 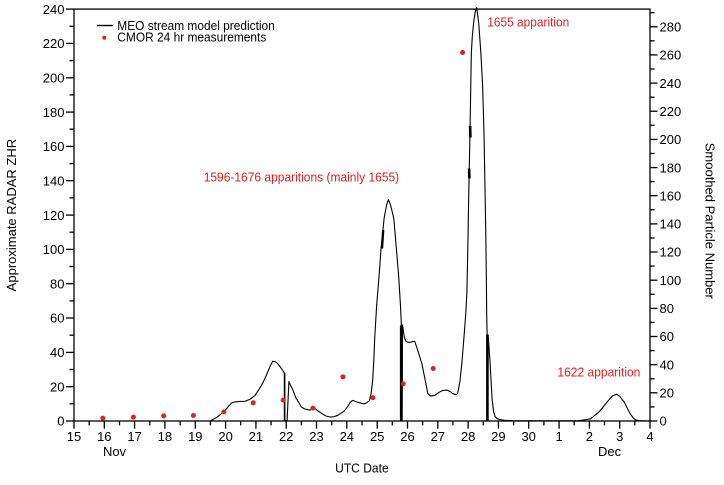 What do you see at coordinates (671, 55) in the screenshot?
I see `svg-text: 260` at bounding box center [671, 55].